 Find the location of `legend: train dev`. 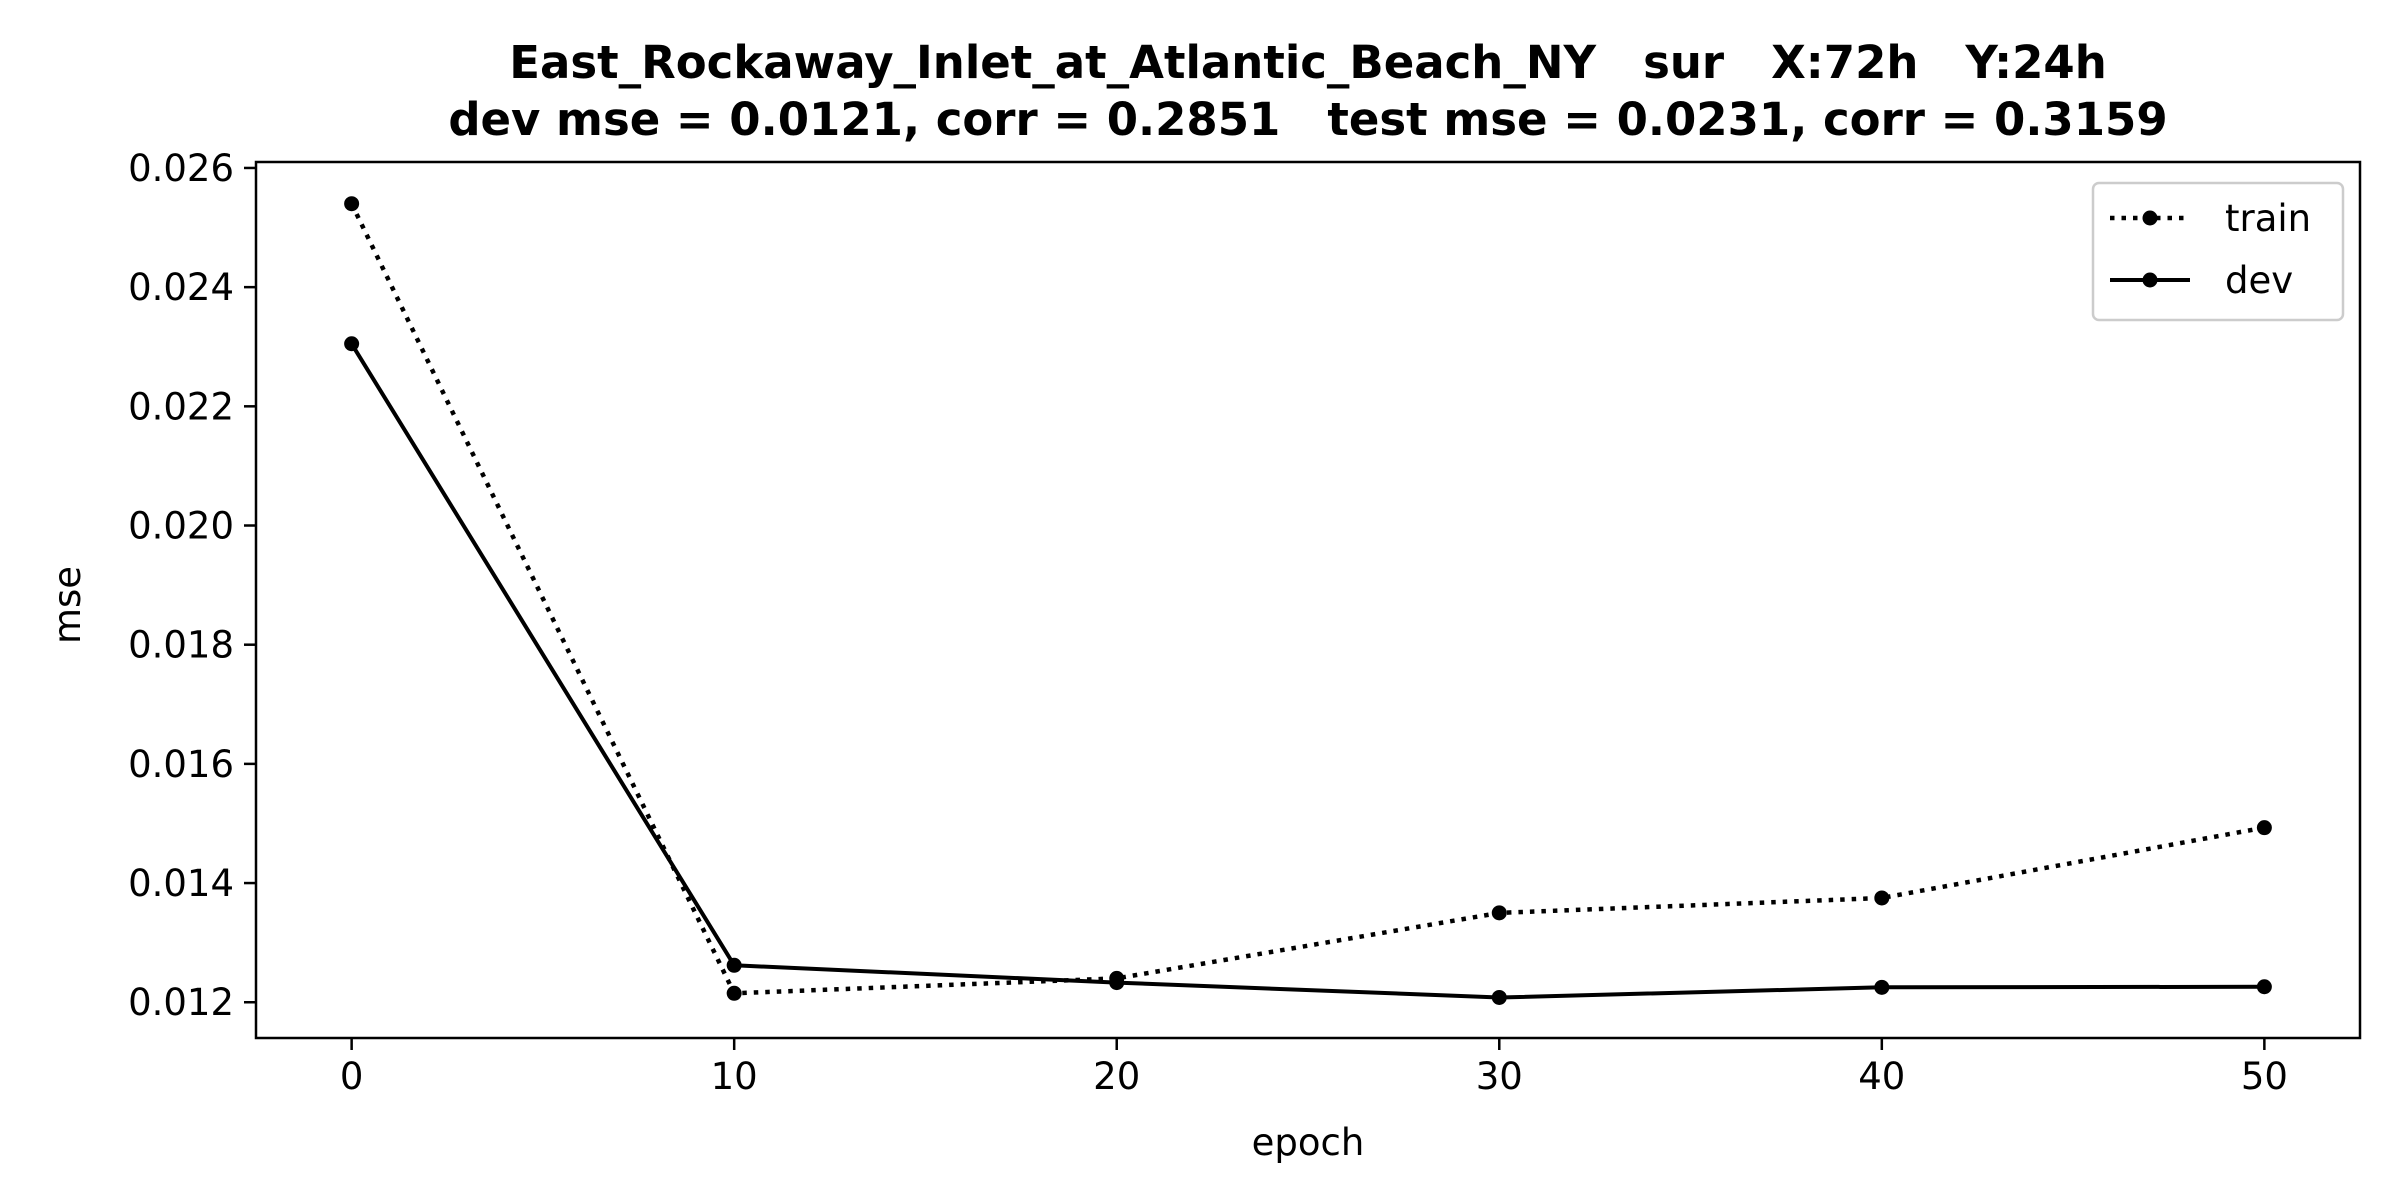

legend: train dev is located at coordinates (2218, 251).